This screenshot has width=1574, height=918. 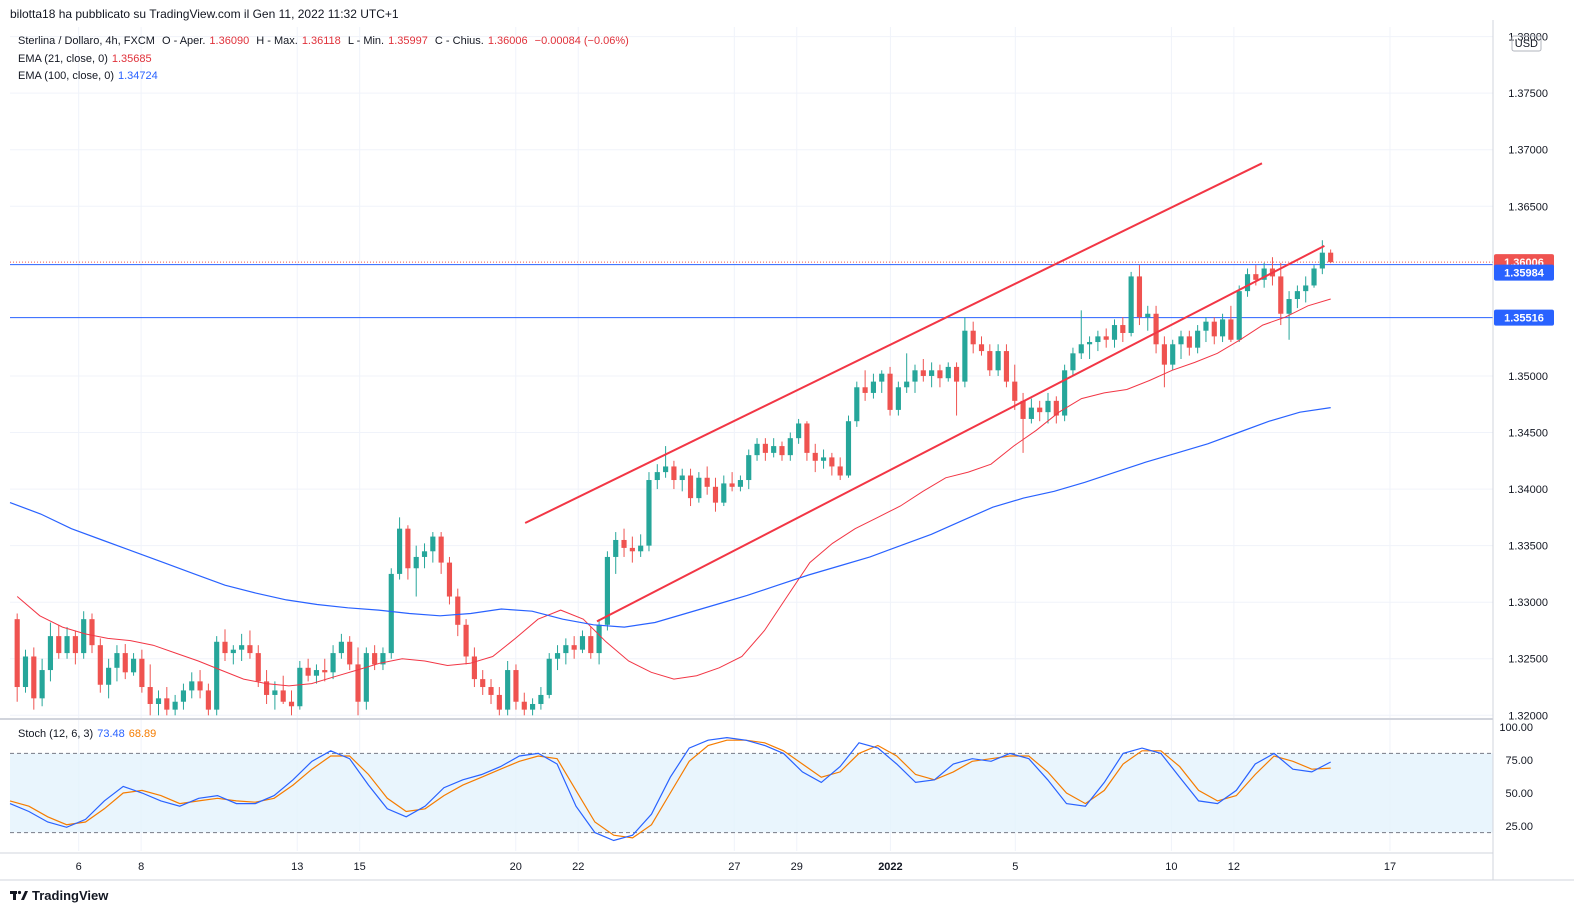 I want to click on level-tag-2-bg, so click(x=1524, y=317).